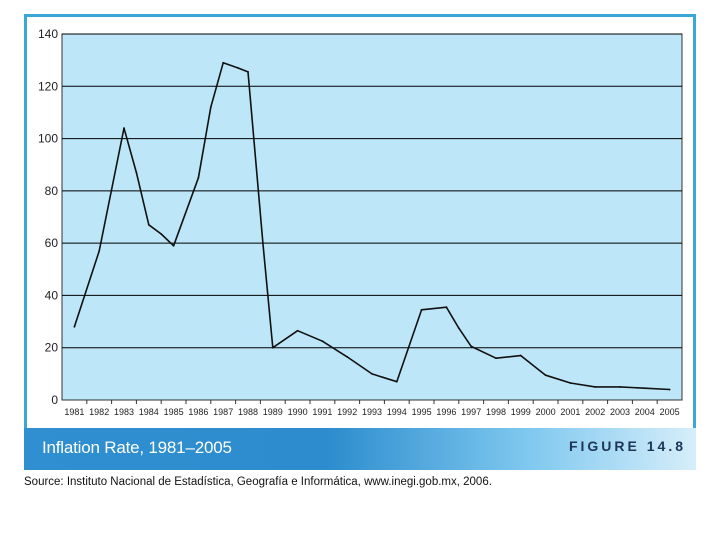 Image resolution: width=720 pixels, height=540 pixels. I want to click on x-tick-label: 1991, so click(322, 412).